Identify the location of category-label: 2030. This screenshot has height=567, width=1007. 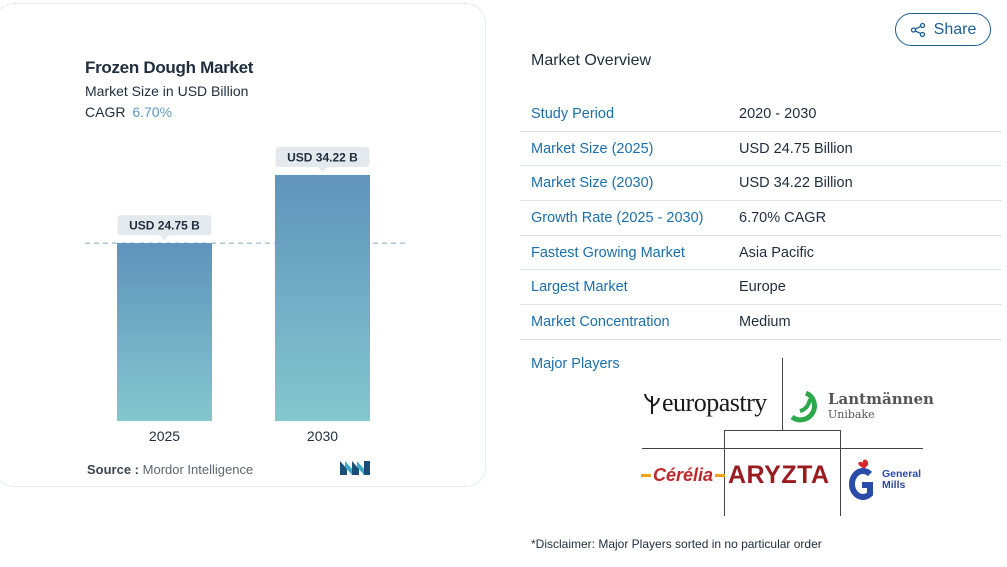
(322, 436).